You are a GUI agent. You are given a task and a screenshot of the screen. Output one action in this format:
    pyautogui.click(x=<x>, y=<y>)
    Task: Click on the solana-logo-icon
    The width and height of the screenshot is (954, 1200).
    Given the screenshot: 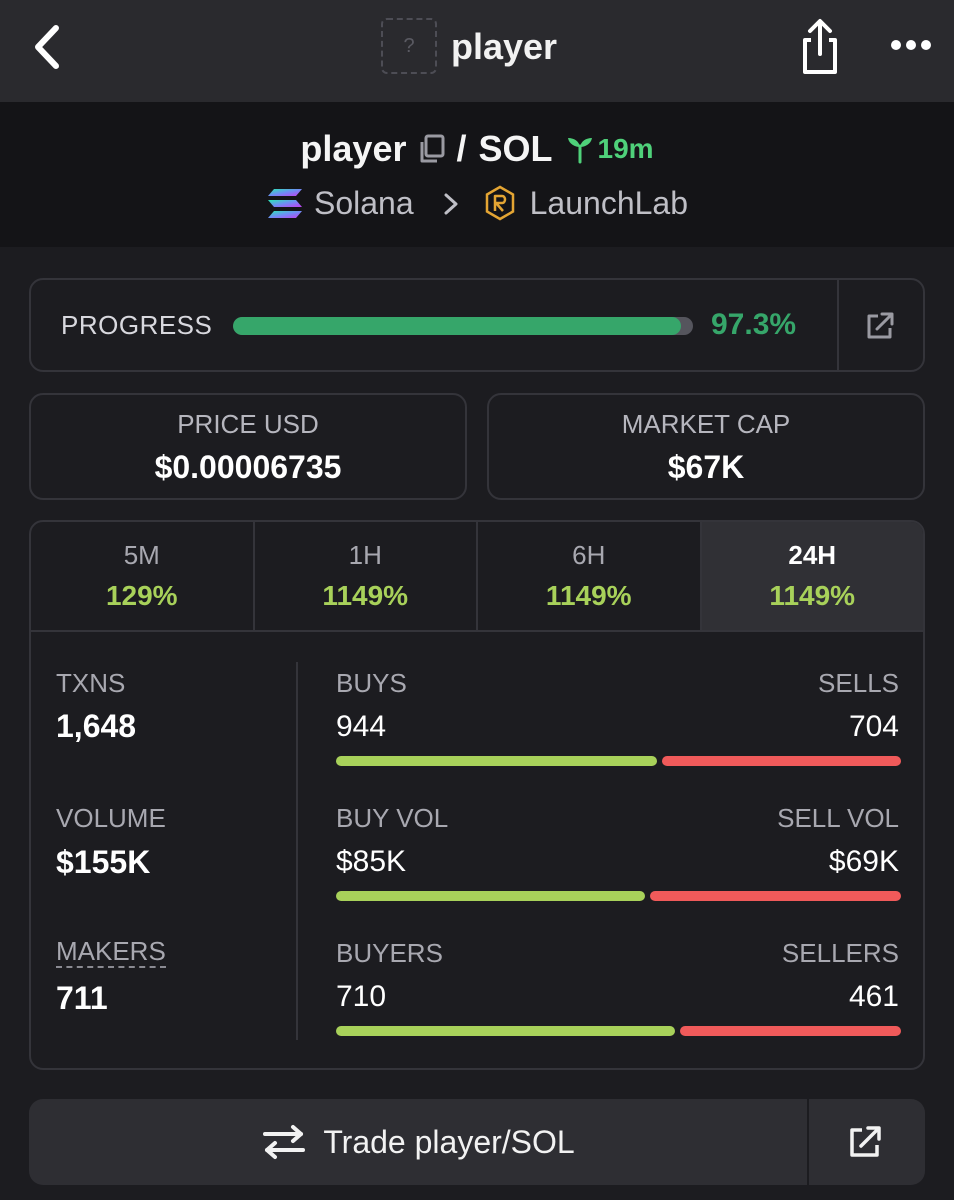 What is the action you would take?
    pyautogui.click(x=285, y=203)
    